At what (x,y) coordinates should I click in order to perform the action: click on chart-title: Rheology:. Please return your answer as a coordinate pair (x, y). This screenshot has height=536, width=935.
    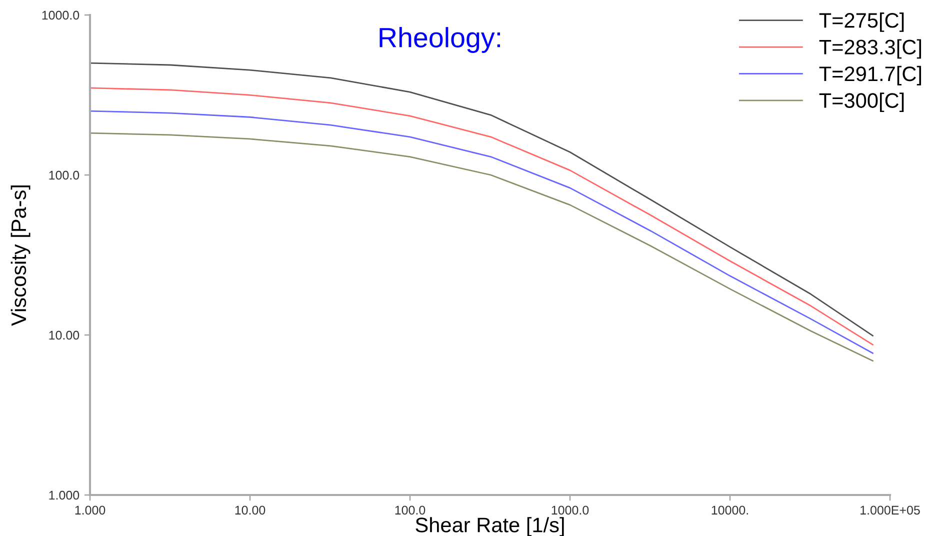
    Looking at the image, I should click on (440, 40).